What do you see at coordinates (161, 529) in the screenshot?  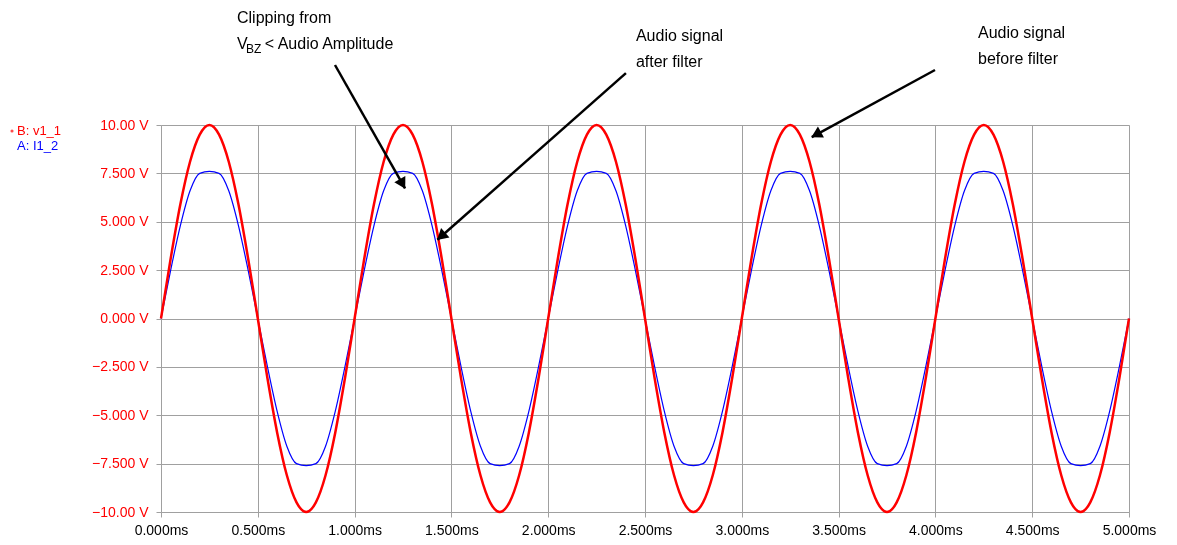 I see `x-tick-label: 0.000ms` at bounding box center [161, 529].